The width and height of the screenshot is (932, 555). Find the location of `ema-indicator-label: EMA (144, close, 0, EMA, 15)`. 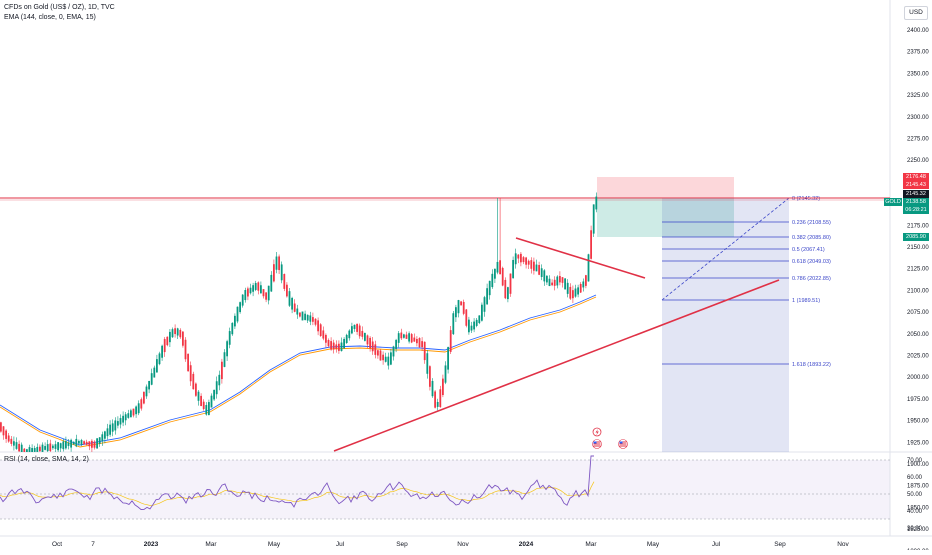

ema-indicator-label: EMA (144, close, 0, EMA, 15) is located at coordinates (50, 17).